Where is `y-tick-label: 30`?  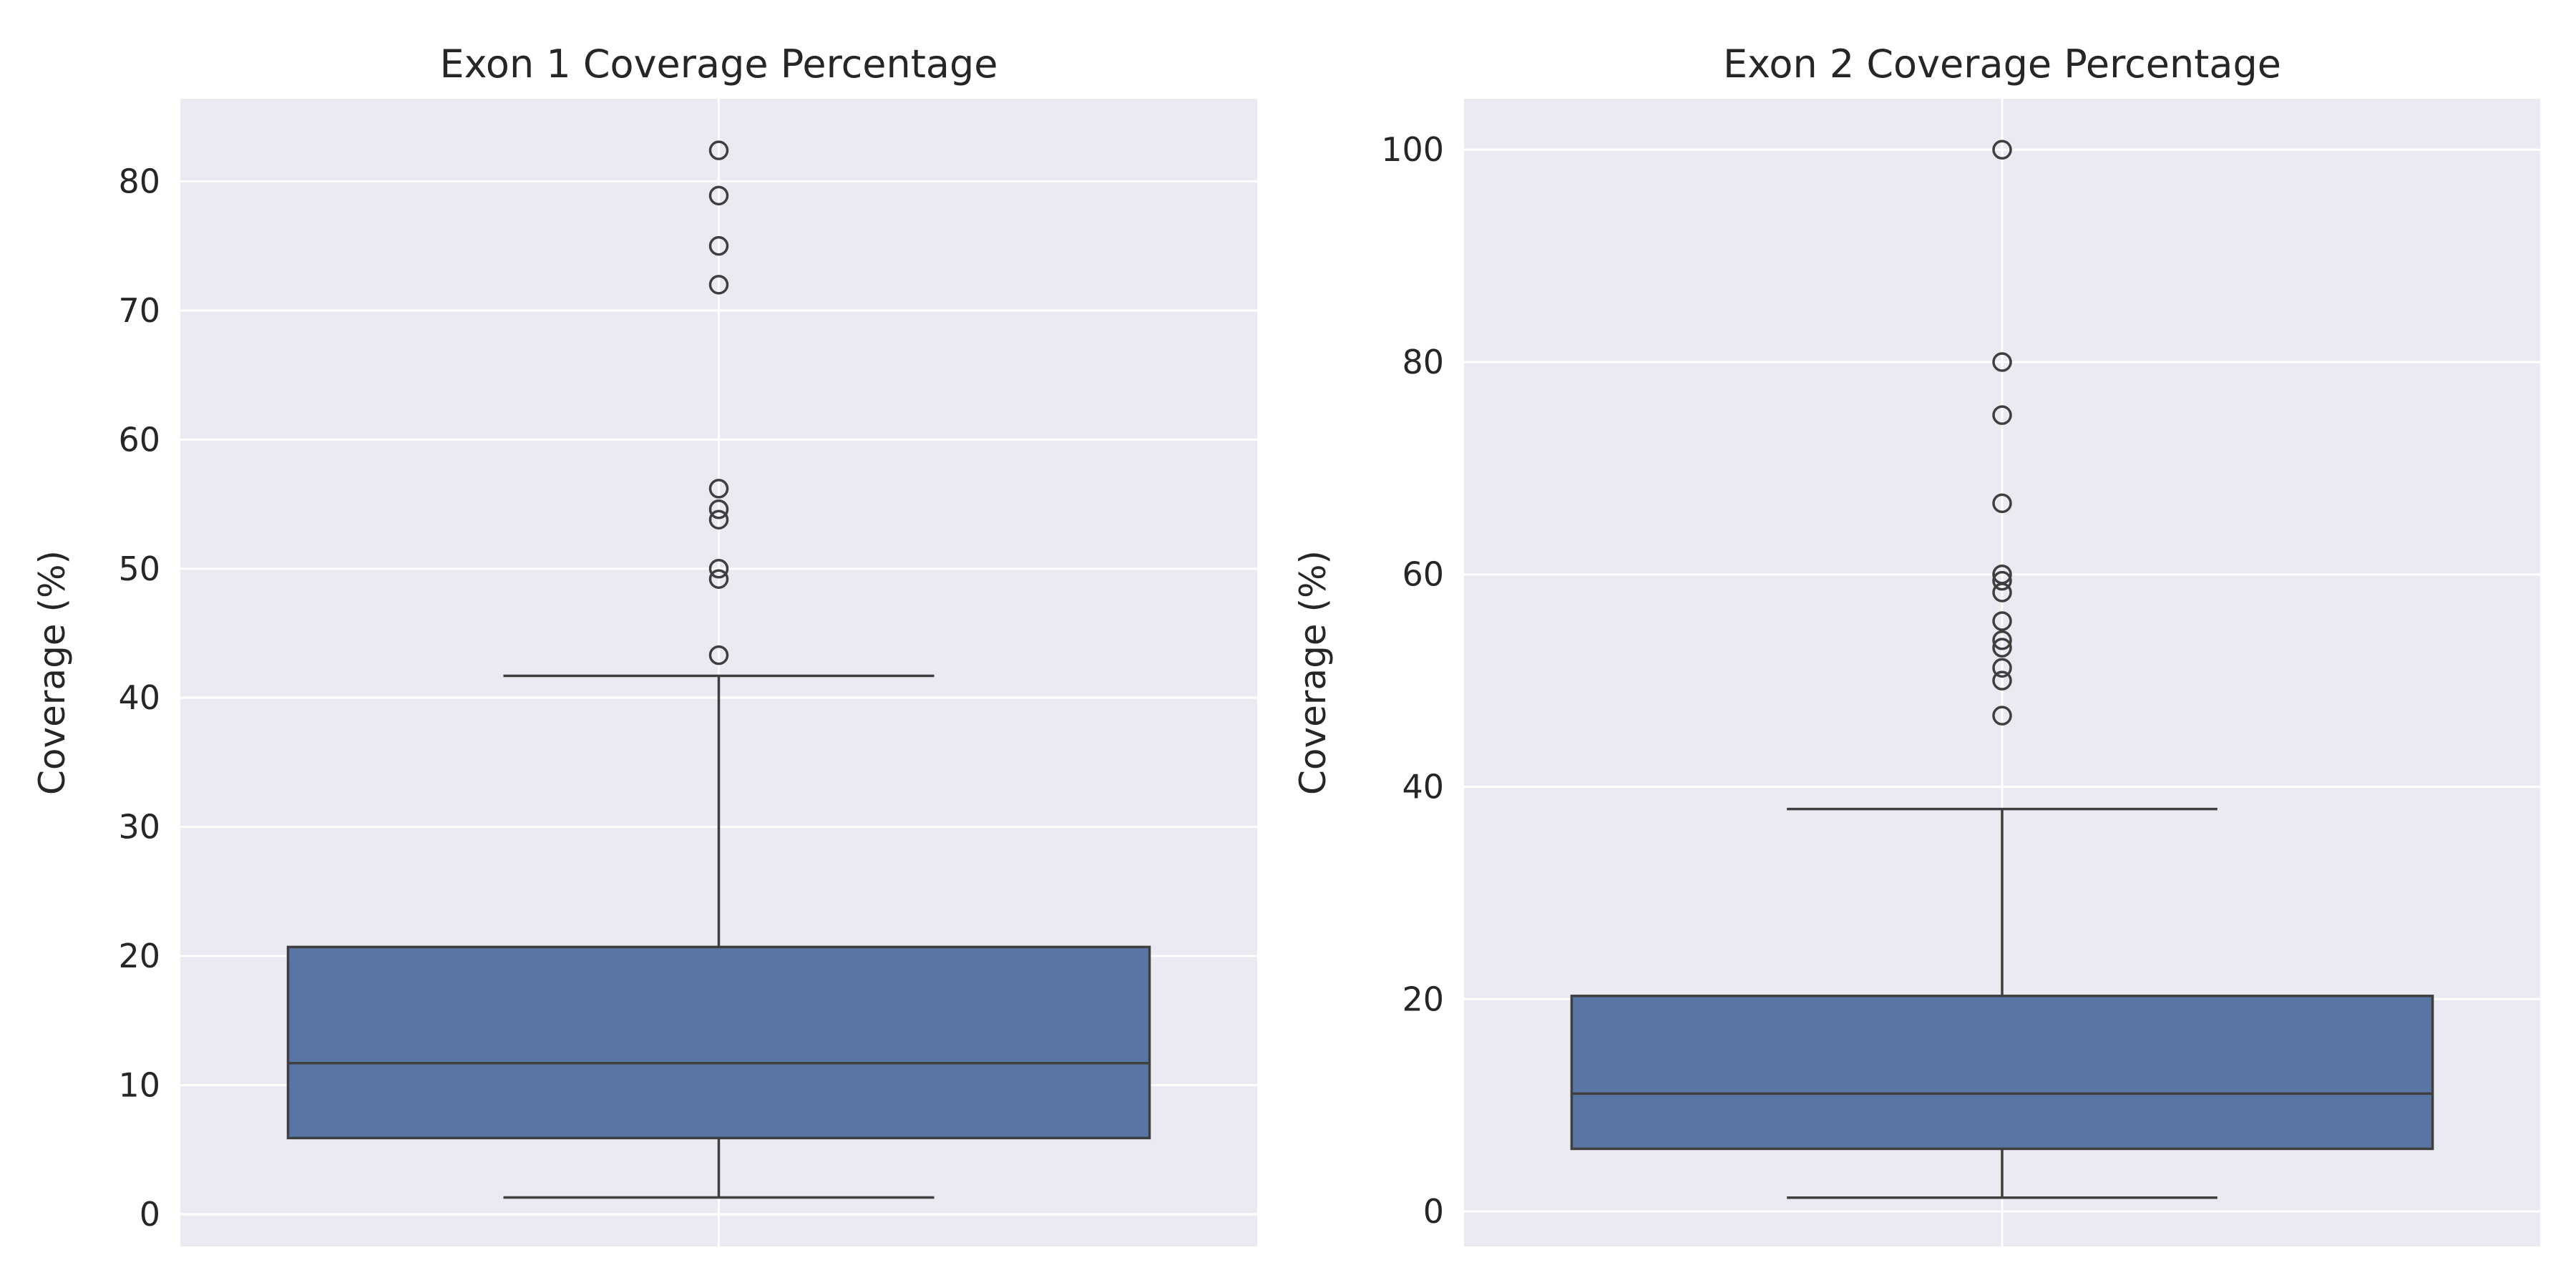
y-tick-label: 30 is located at coordinates (139, 827).